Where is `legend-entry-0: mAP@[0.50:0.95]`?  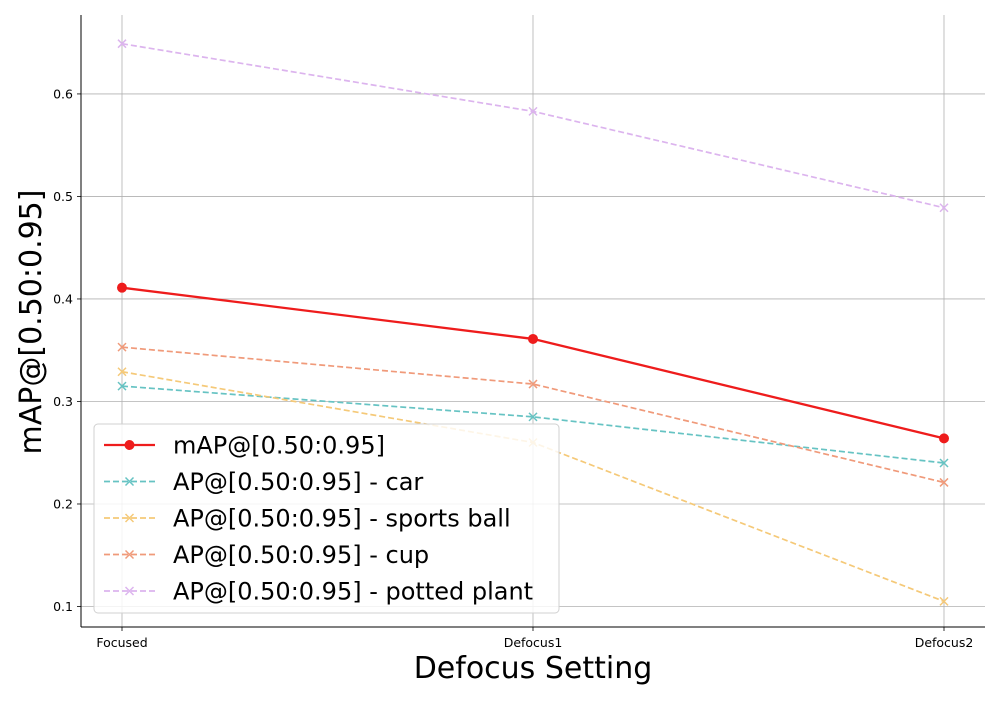 legend-entry-0: mAP@[0.50:0.95] is located at coordinates (244, 446).